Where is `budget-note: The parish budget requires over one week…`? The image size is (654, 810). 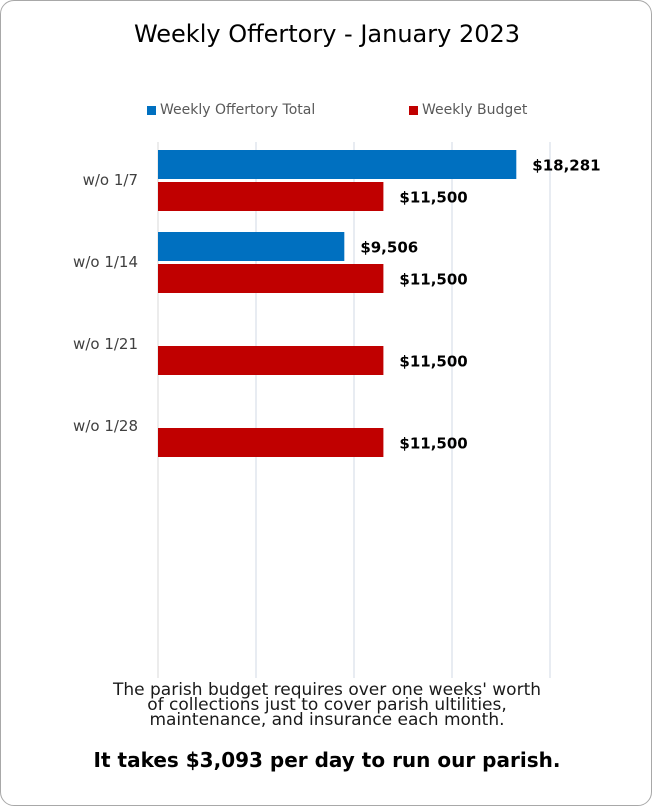
budget-note: The parish budget requires over one week… is located at coordinates (327, 705).